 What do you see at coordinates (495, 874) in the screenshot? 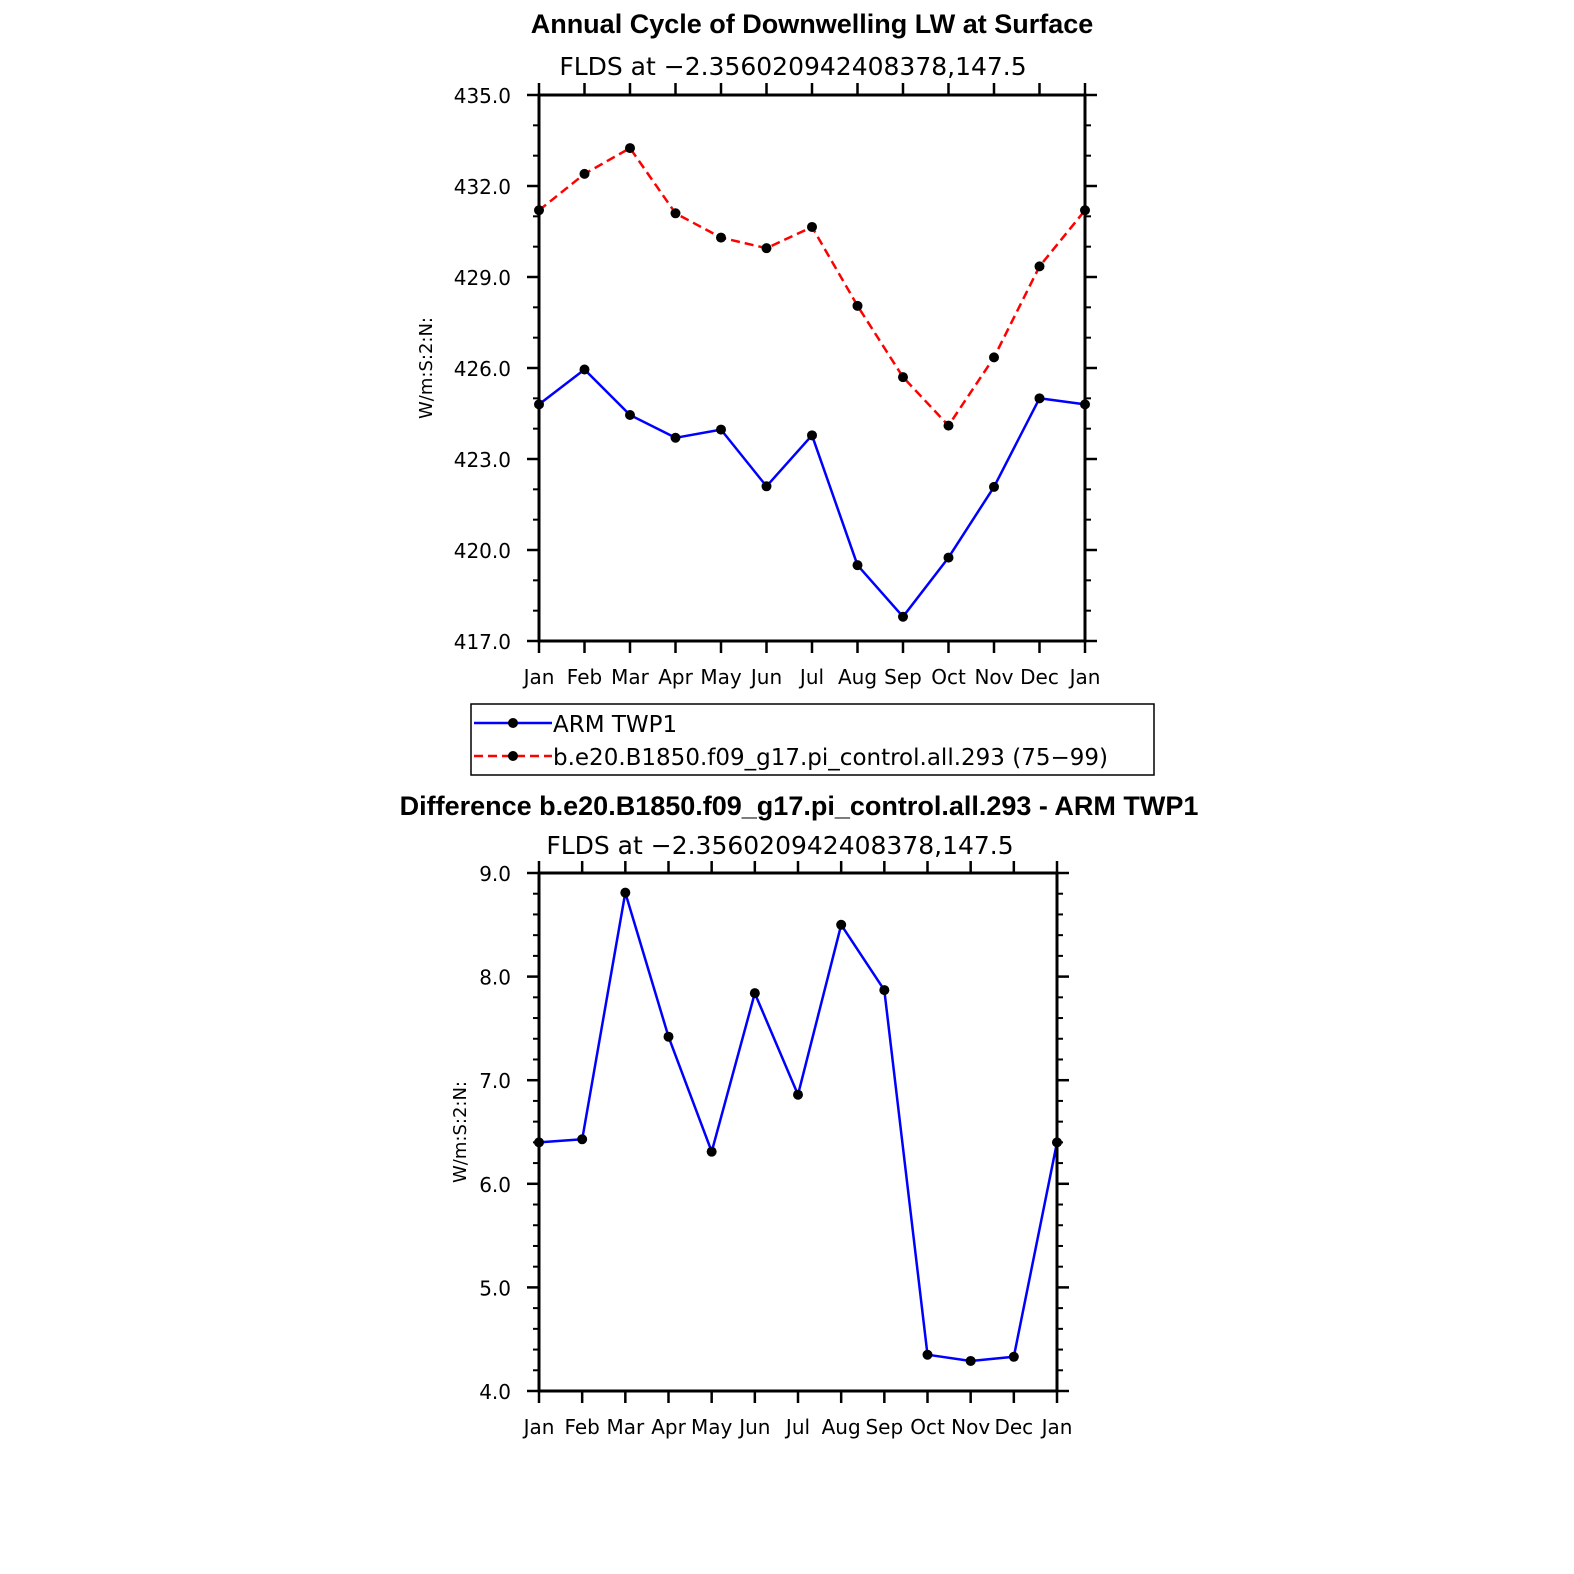
I see `y-tick-label: 9.0` at bounding box center [495, 874].